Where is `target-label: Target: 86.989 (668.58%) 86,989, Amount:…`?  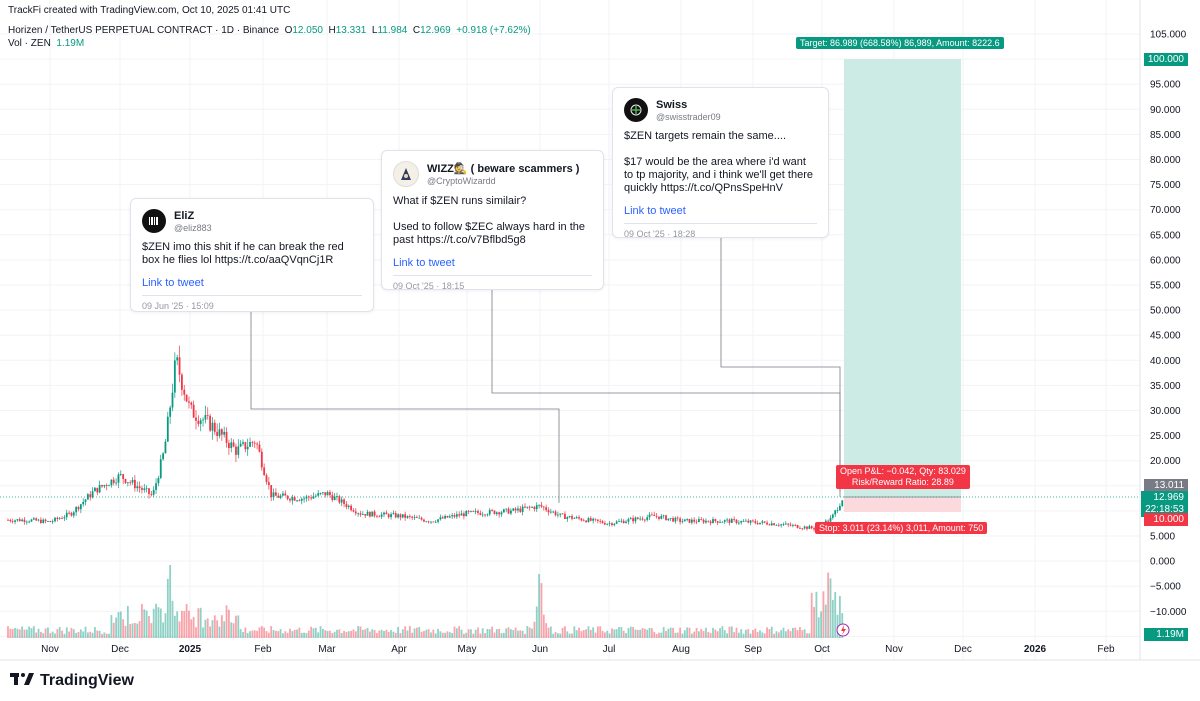
target-label: Target: 86.989 (668.58%) 86,989, Amount:… is located at coordinates (900, 43).